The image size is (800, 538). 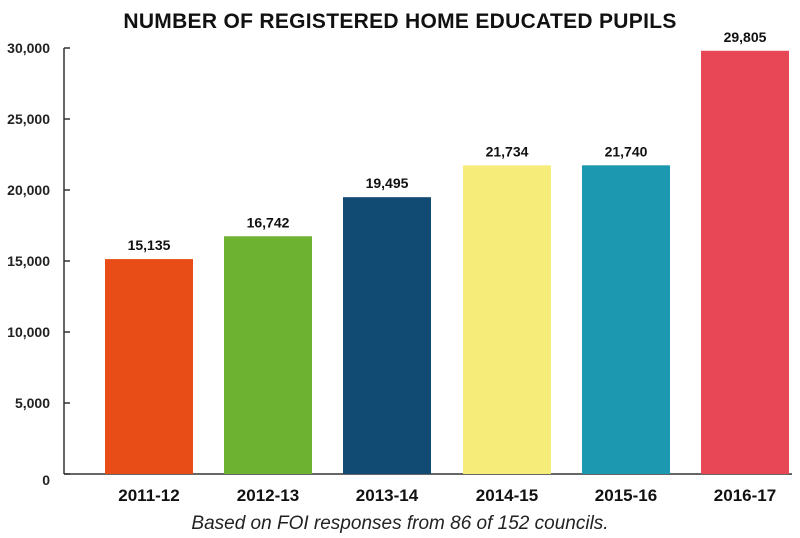 What do you see at coordinates (626, 151) in the screenshot?
I see `bar-value-label: 21,740` at bounding box center [626, 151].